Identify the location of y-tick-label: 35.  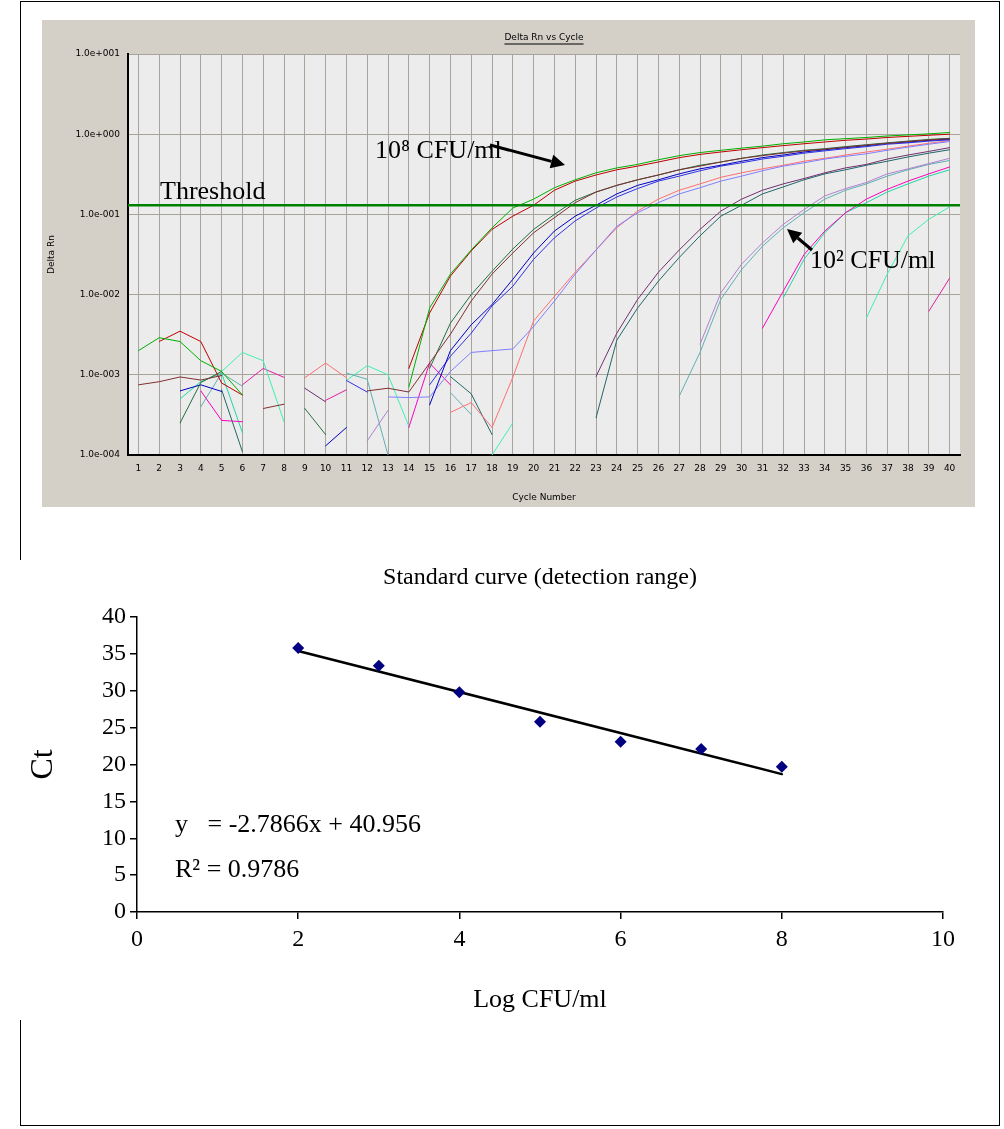
(114, 652).